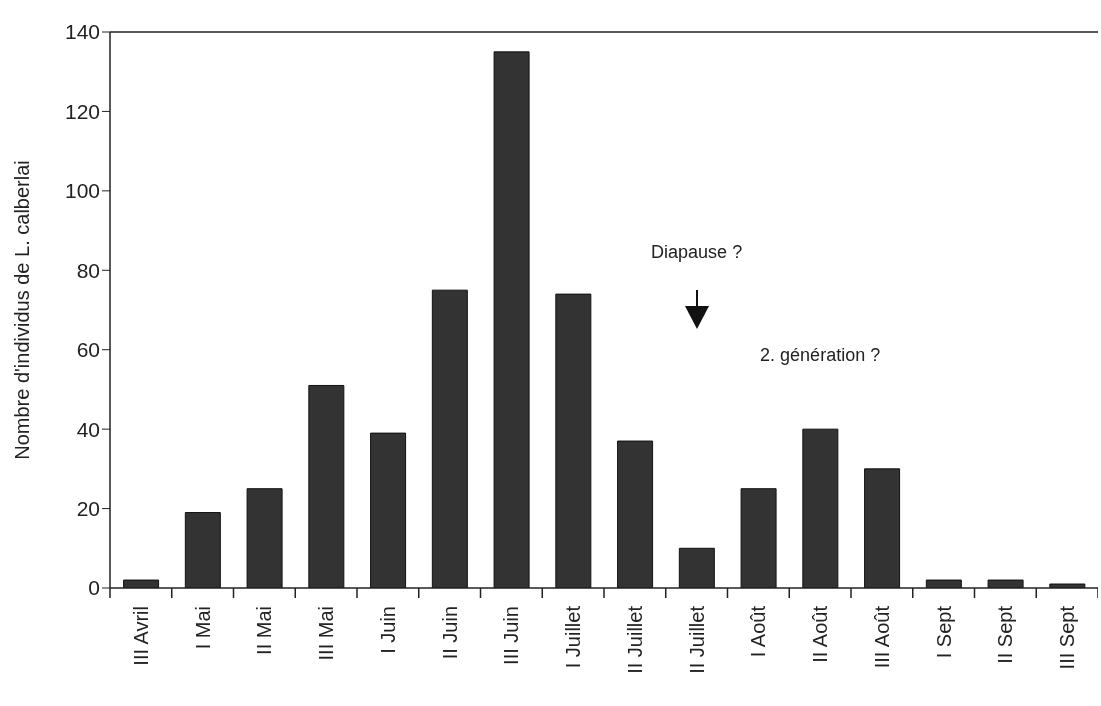 This screenshot has height=706, width=1101. Describe the element at coordinates (511, 635) in the screenshot. I see `x-tick-label: III Juin` at that location.